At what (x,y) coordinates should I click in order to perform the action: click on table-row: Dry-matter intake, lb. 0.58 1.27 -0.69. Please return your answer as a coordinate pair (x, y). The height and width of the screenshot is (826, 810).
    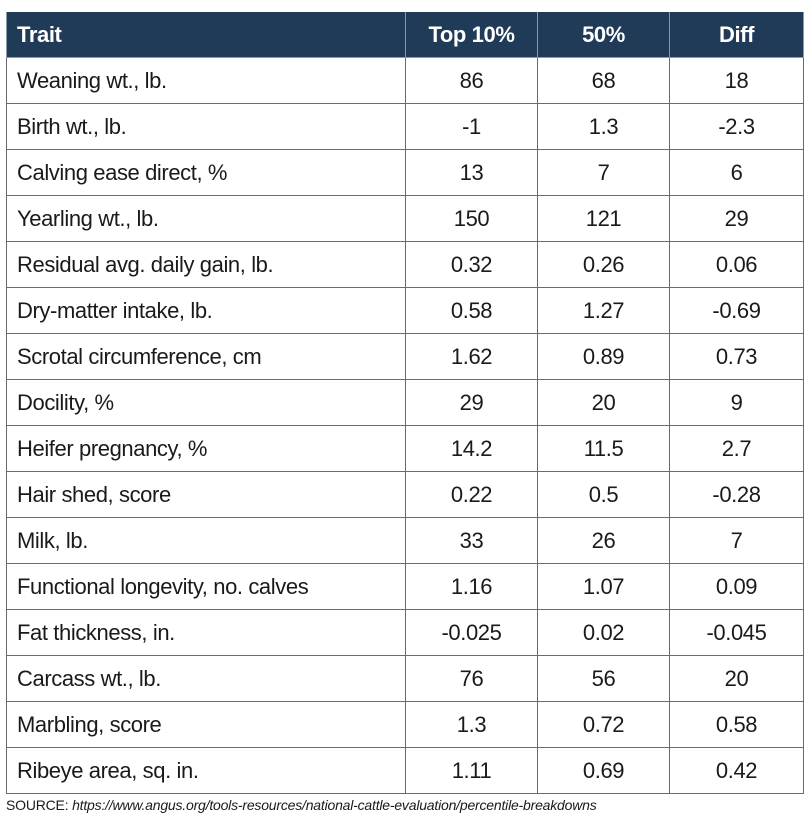
    Looking at the image, I should click on (405, 310).